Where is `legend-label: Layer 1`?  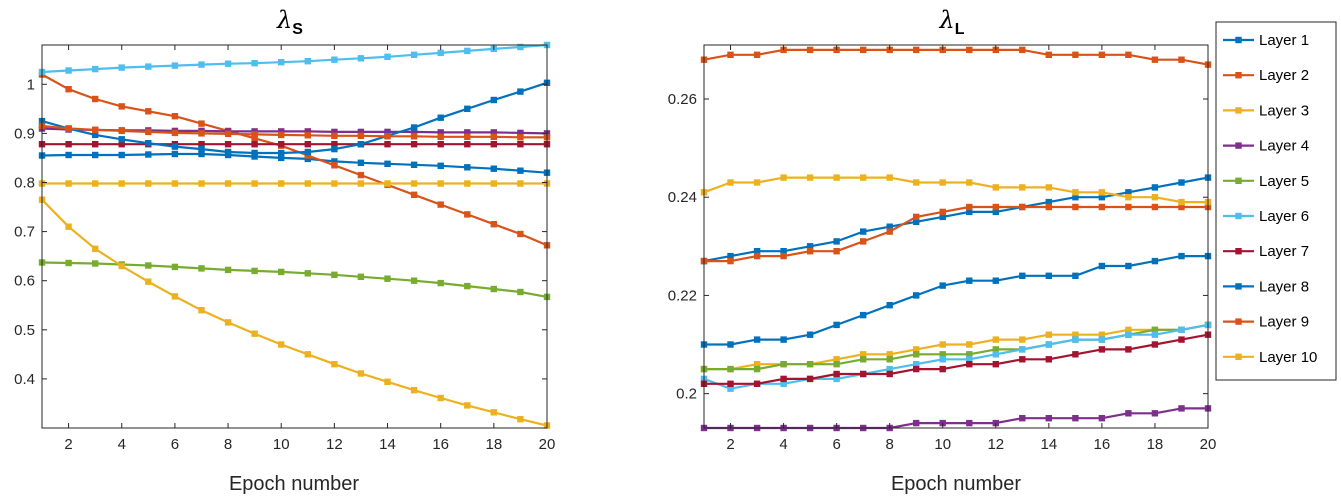 legend-label: Layer 1 is located at coordinates (1284, 40).